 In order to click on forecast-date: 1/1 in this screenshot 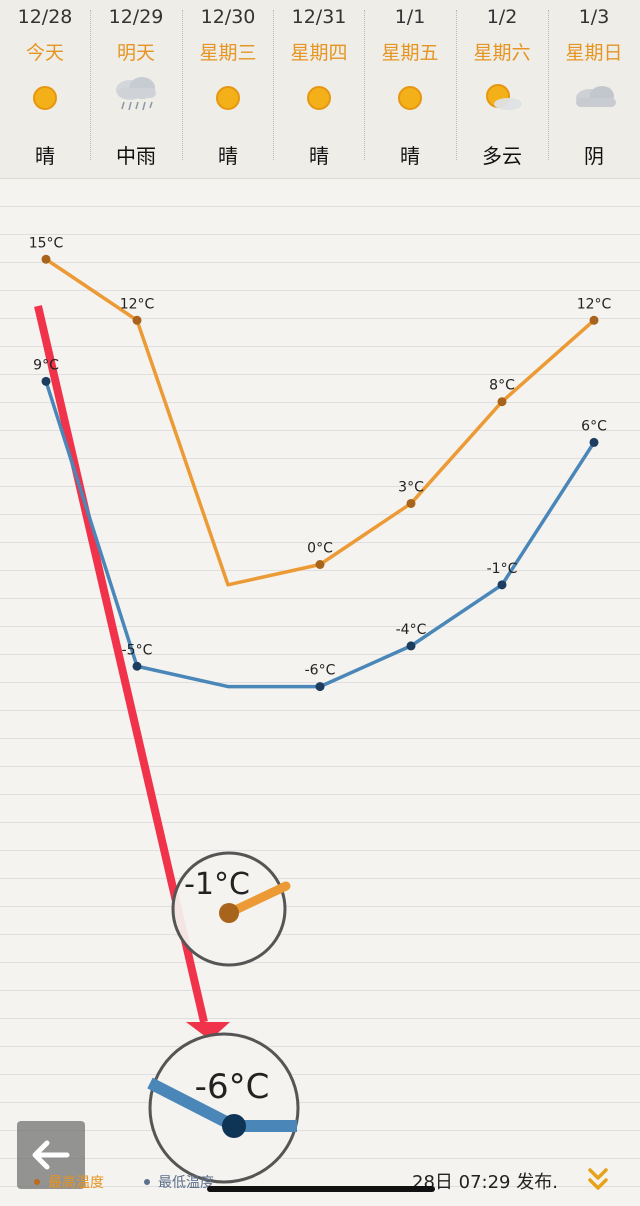, I will do `click(410, 17)`.